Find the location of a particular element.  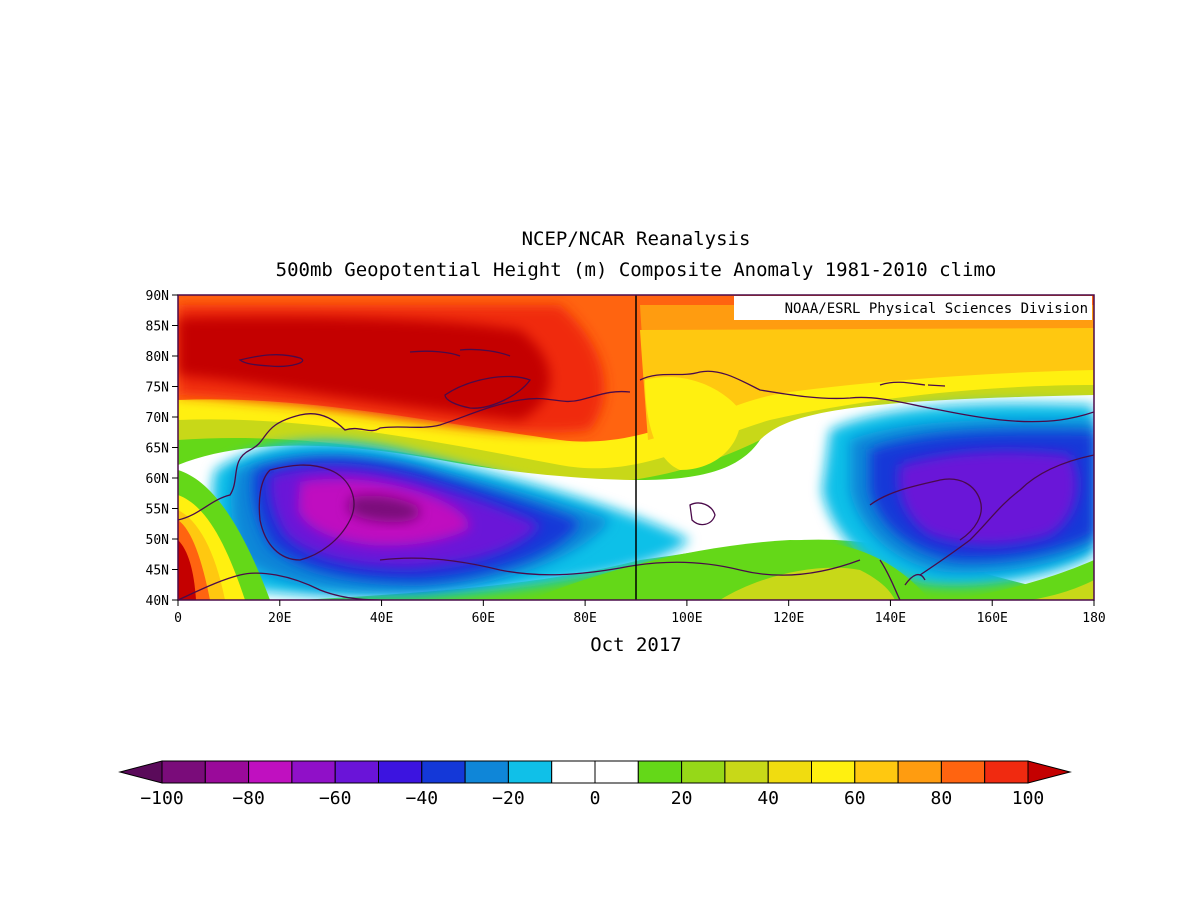

lat-tick-label: 40N is located at coordinates (157, 601).